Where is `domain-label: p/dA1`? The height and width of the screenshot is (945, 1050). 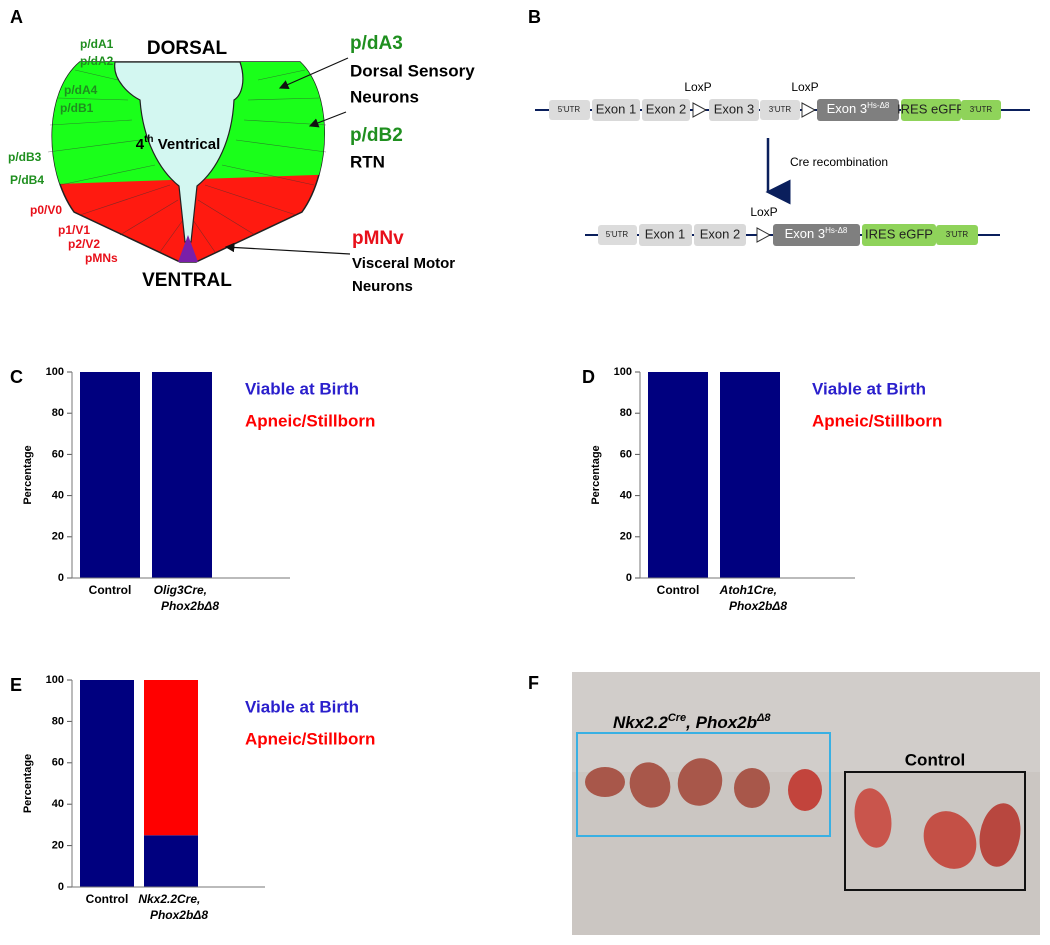
domain-label: p/dA1 is located at coordinates (97, 44).